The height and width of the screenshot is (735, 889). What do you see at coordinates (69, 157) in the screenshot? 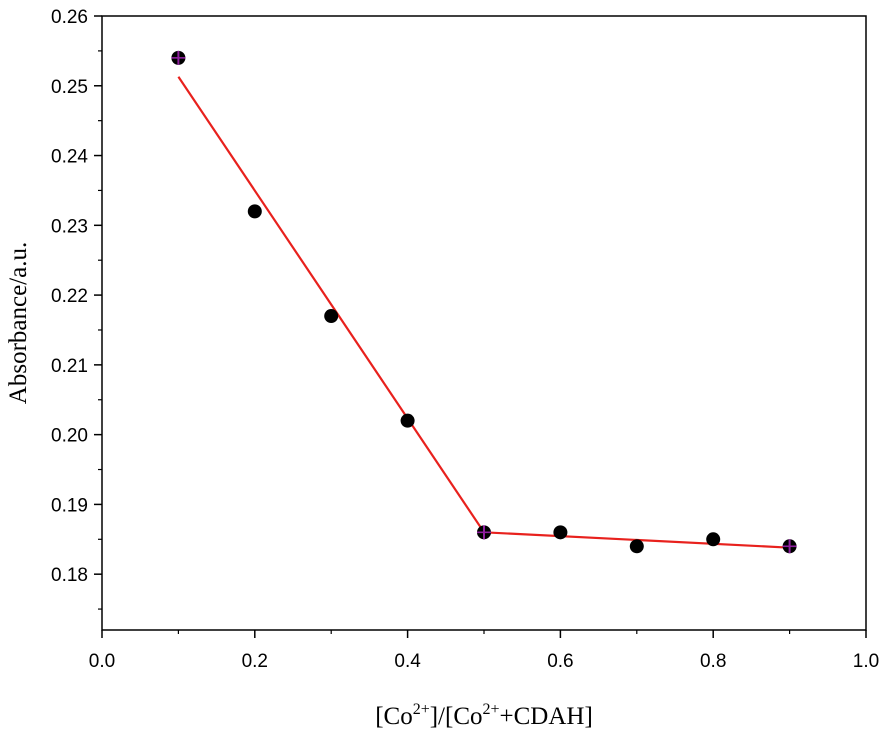
I see `y-tick-label: 0.24` at bounding box center [69, 157].